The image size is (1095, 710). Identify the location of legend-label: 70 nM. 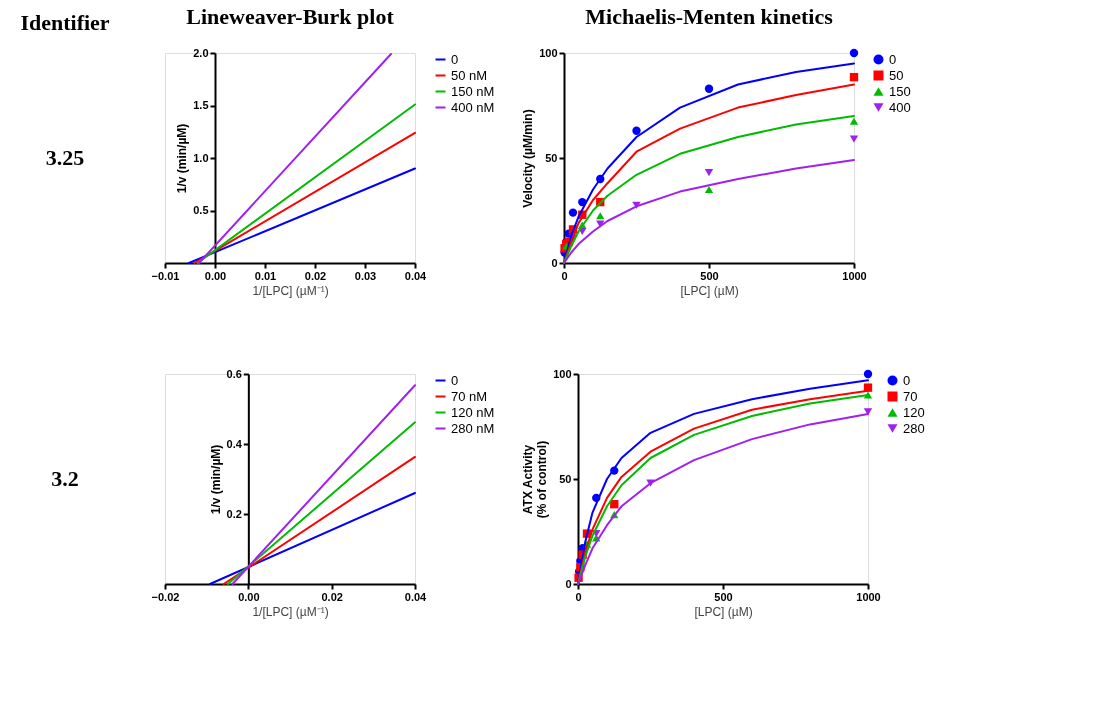
(469, 396).